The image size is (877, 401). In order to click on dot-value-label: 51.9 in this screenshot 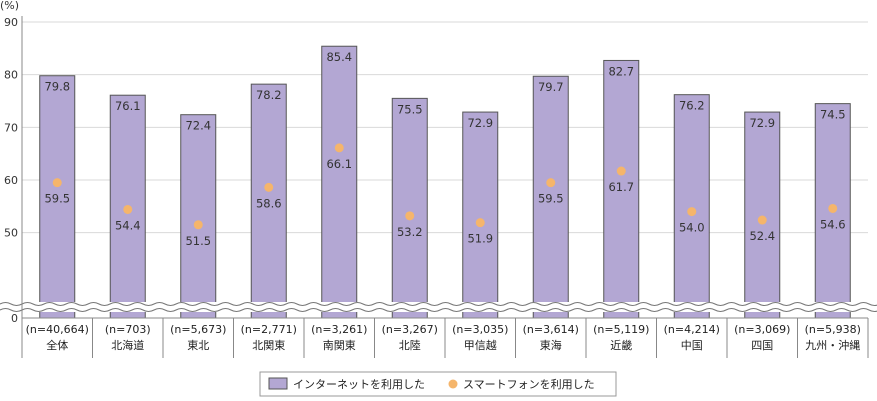, I will do `click(480, 239)`.